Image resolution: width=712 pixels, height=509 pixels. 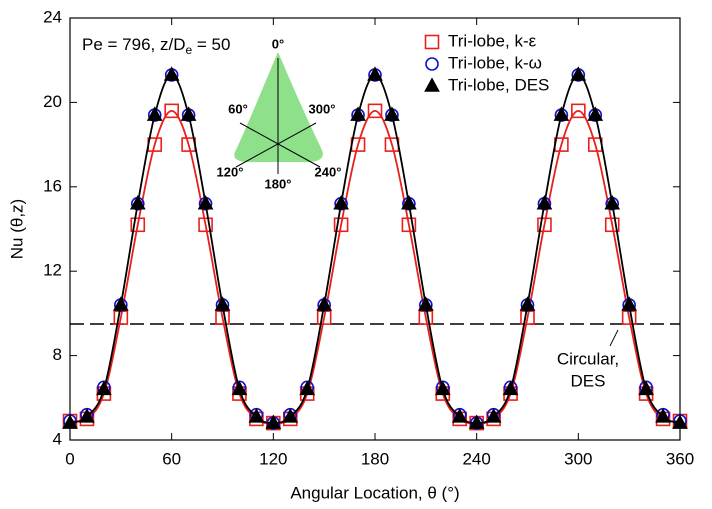 I want to click on y-tick-label: 24, so click(x=52, y=16).